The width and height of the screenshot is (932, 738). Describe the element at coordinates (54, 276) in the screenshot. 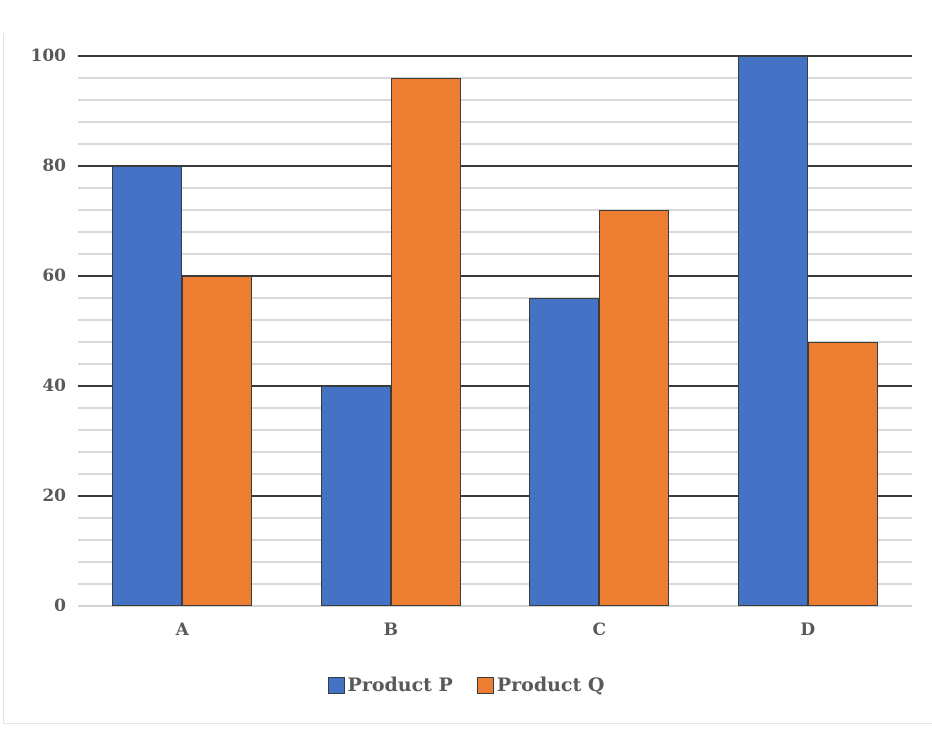

I see `y-tick-label: 60` at that location.